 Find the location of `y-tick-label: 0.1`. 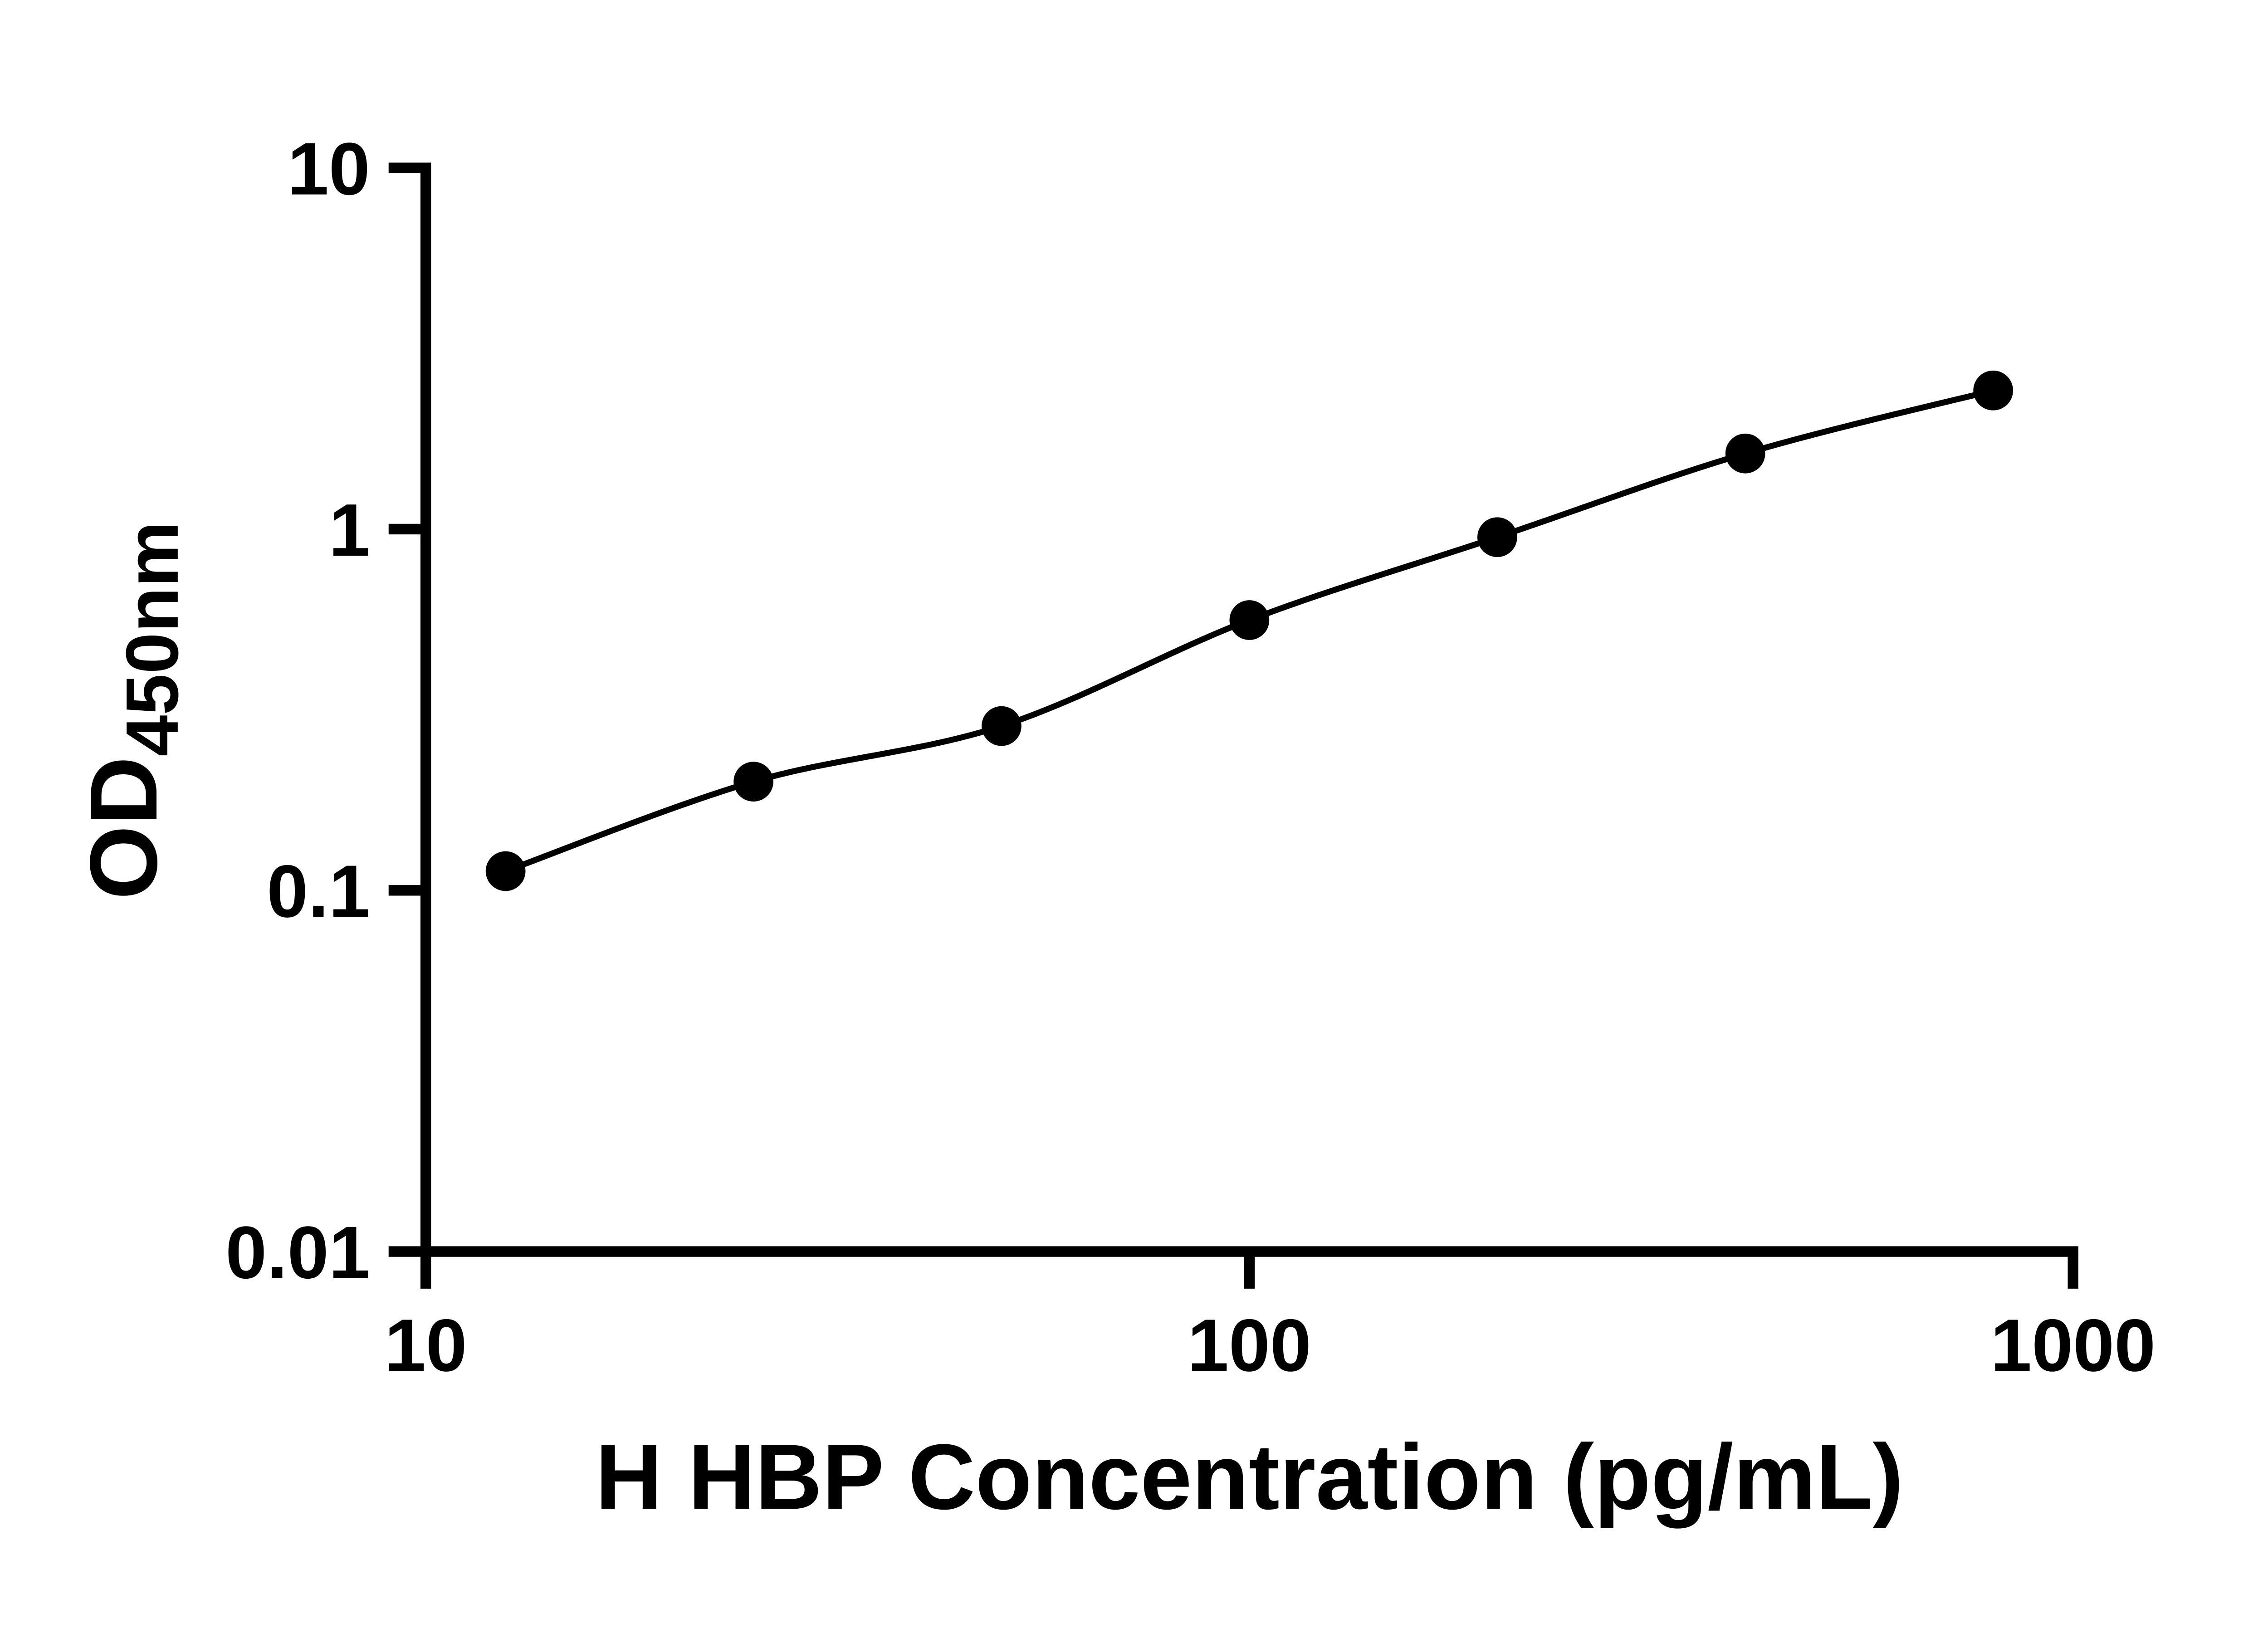

y-tick-label: 0.1 is located at coordinates (318, 891).